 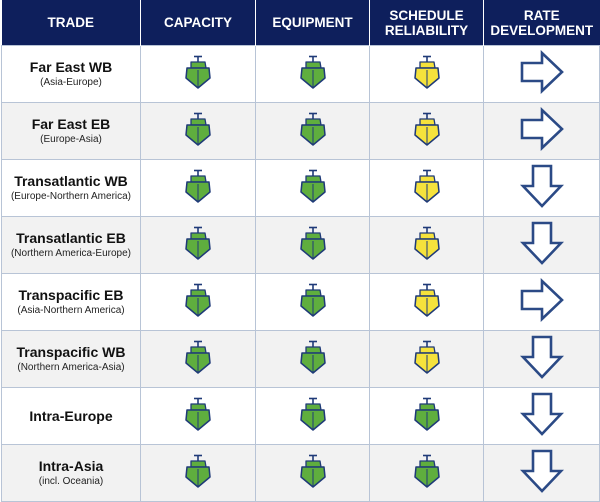 I want to click on trade-name: Far East EB, so click(x=71, y=124).